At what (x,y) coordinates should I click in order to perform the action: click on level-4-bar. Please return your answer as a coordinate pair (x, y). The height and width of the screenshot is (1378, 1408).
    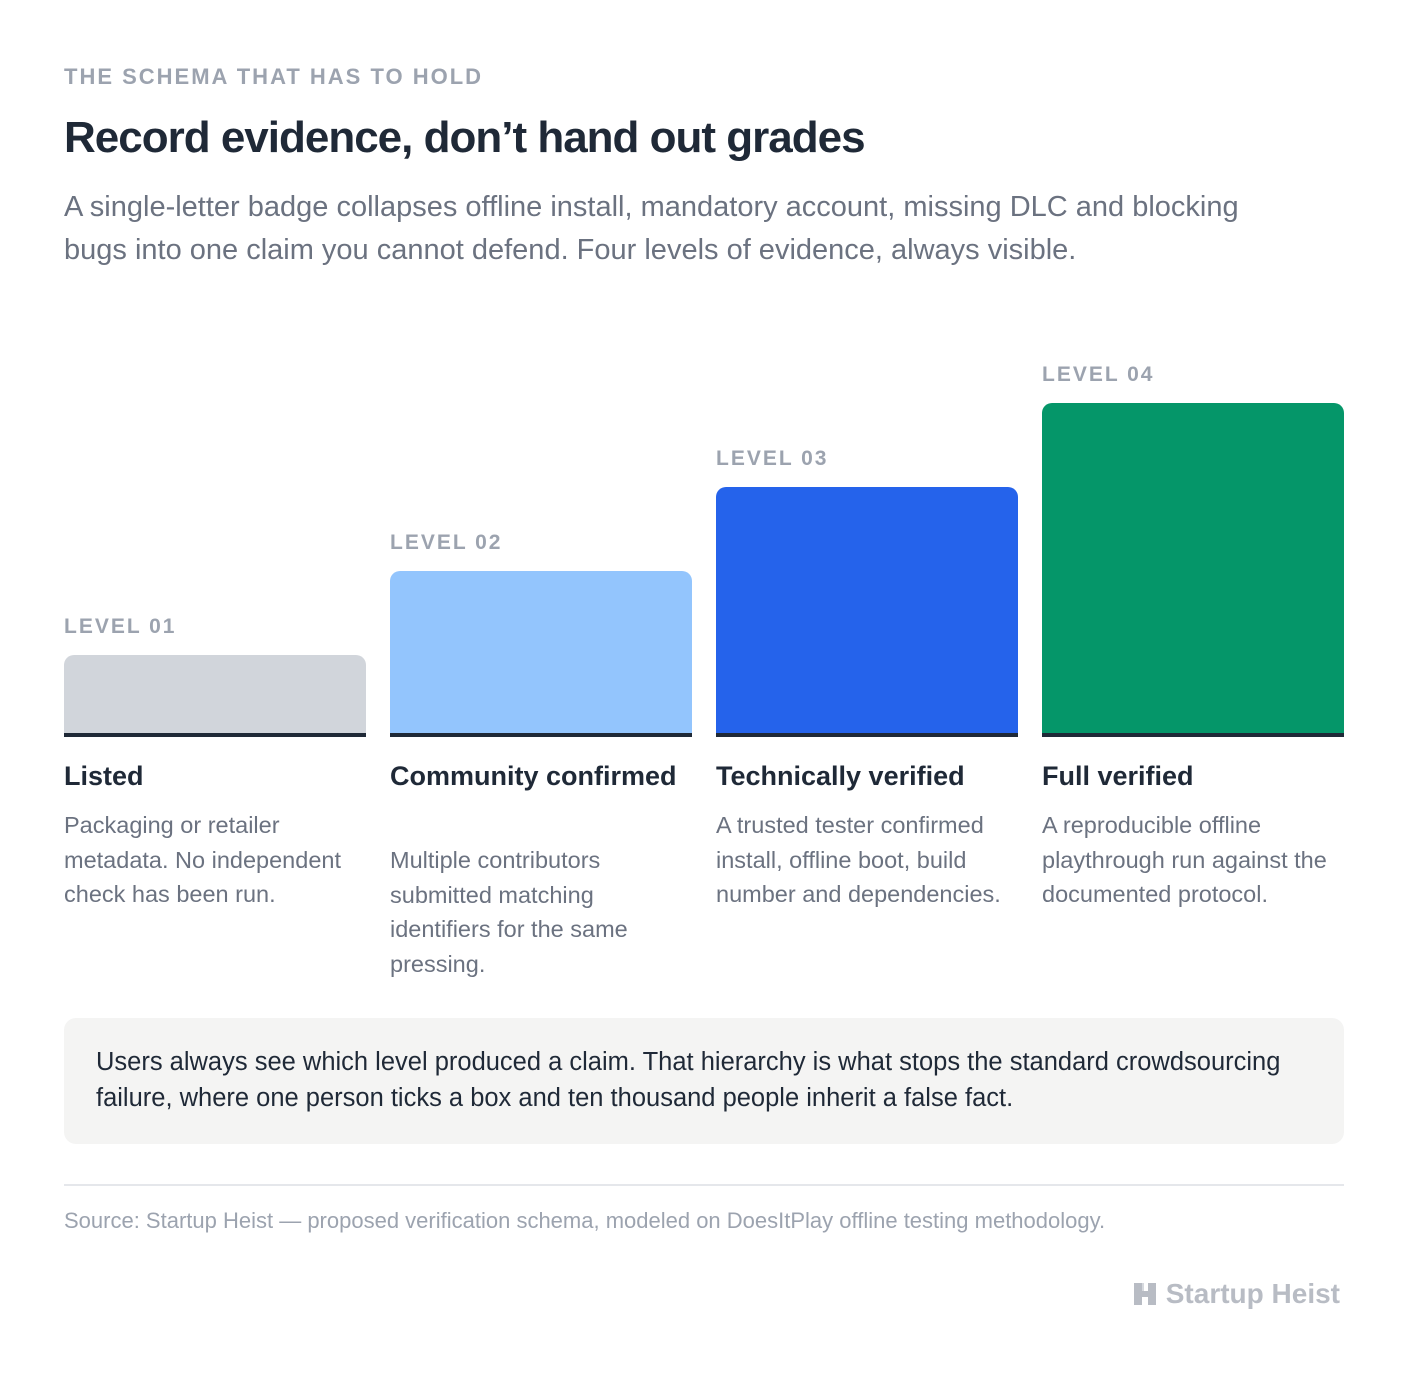
    Looking at the image, I should click on (1193, 568).